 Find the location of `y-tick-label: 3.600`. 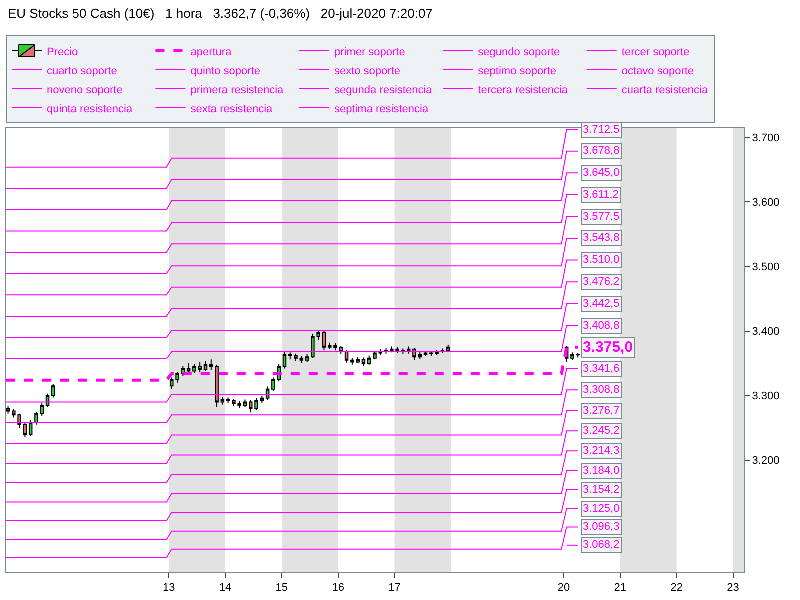

y-tick-label: 3.600 is located at coordinates (766, 203).